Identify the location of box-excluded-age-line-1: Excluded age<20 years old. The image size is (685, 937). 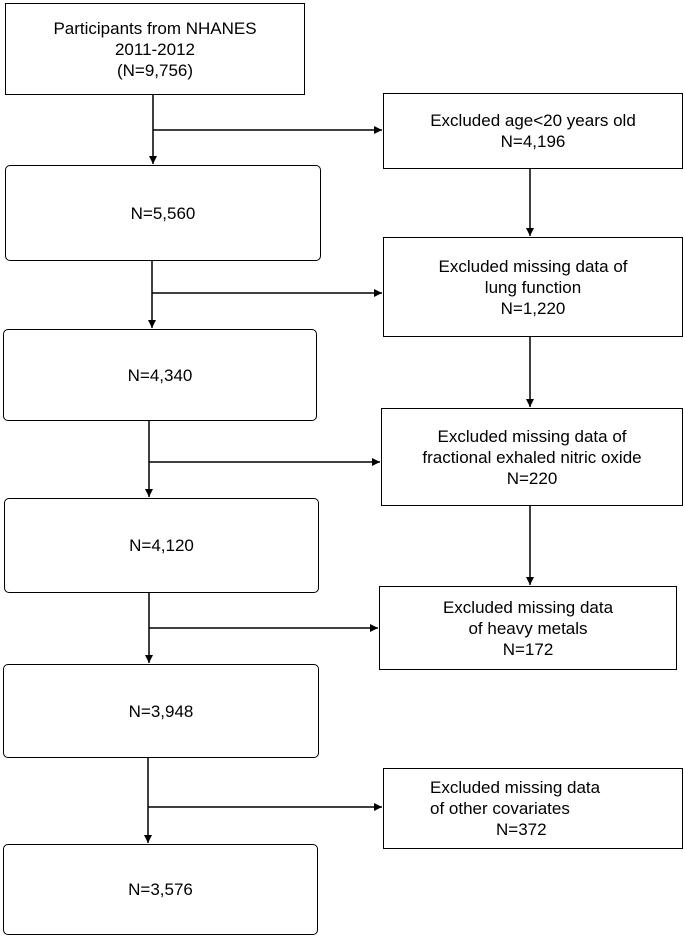
(533, 120).